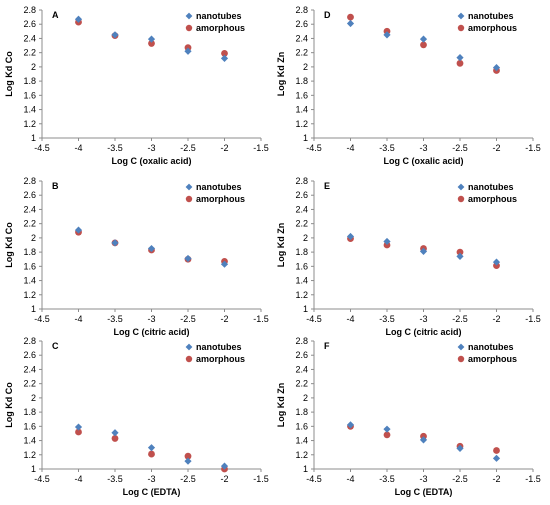 The height and width of the screenshot is (505, 550). Describe the element at coordinates (152, 492) in the screenshot. I see `x-axis-title: Log C (EDTA)` at that location.